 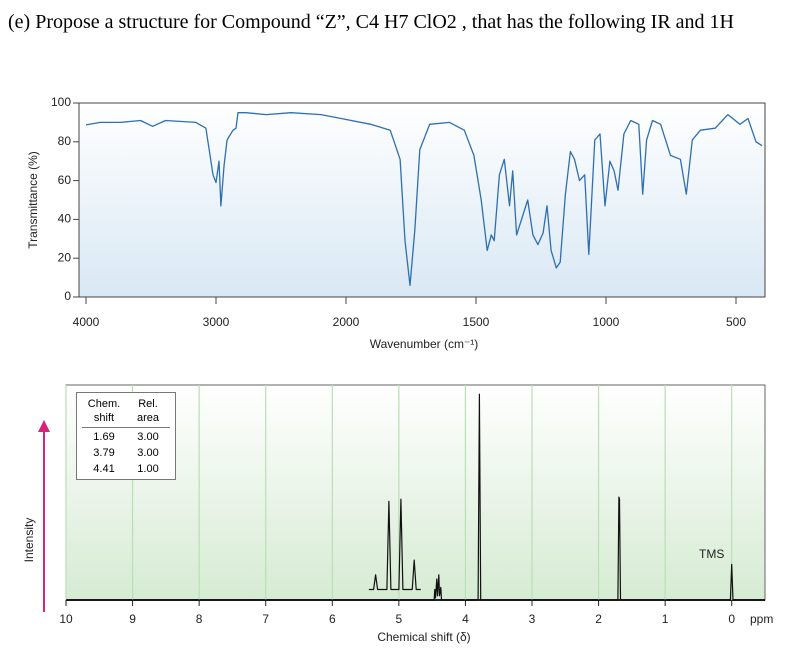 What do you see at coordinates (67, 296) in the screenshot?
I see `y-tick-label: 0` at bounding box center [67, 296].